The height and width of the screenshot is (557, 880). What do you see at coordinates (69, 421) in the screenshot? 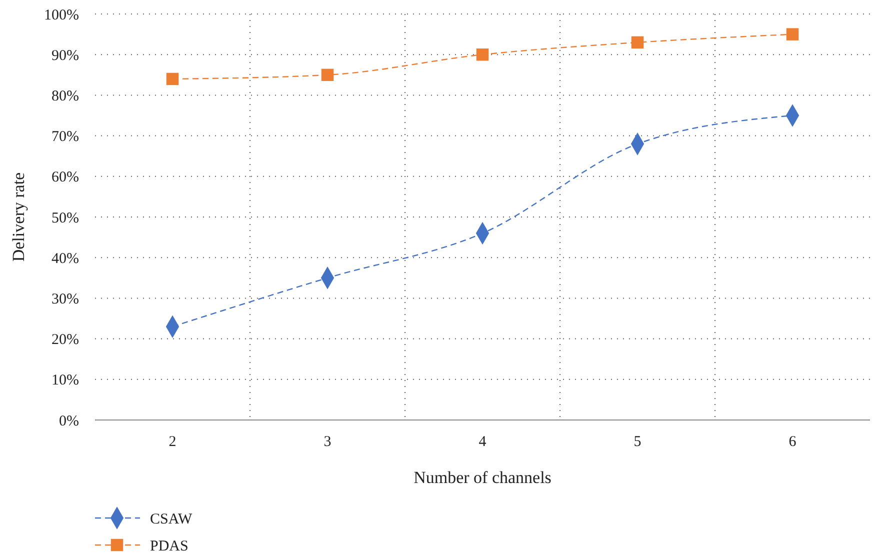
I see `y-tick-label: 0%` at bounding box center [69, 421].